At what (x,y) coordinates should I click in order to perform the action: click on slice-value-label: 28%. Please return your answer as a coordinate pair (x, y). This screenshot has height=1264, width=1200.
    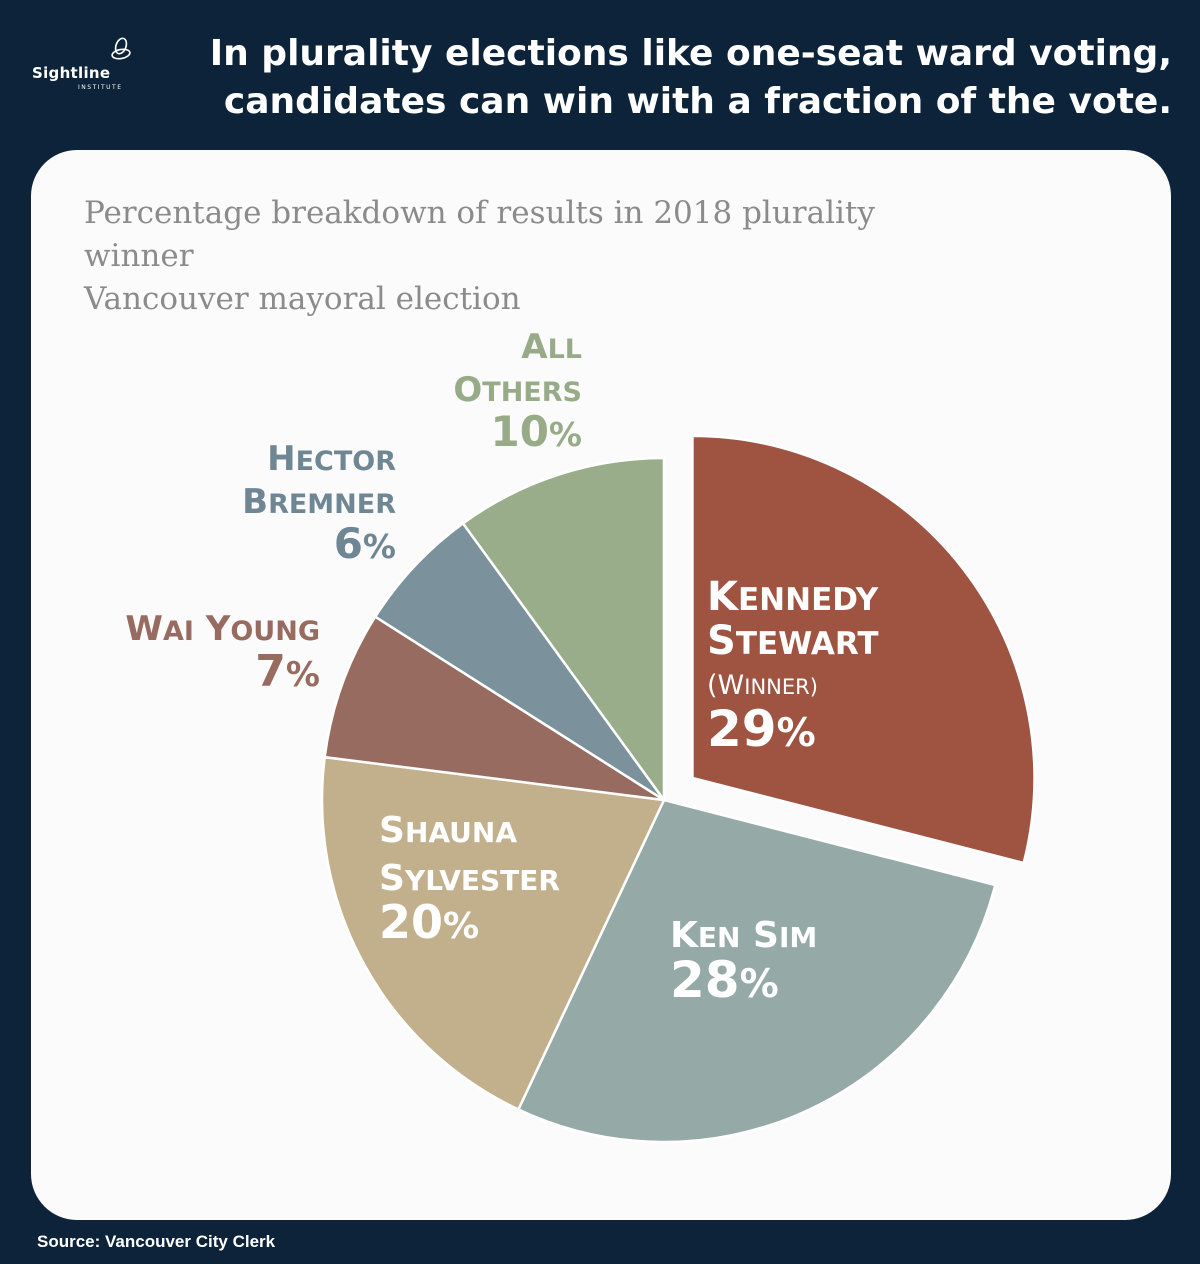
    Looking at the image, I should click on (724, 980).